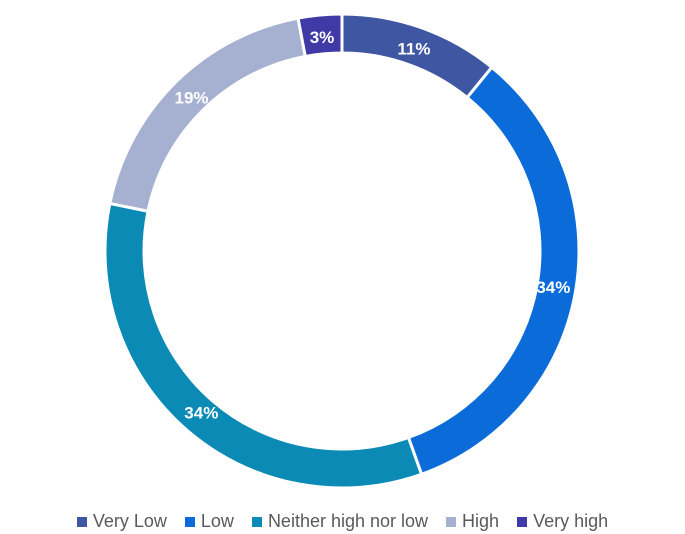 The image size is (685, 534). I want to click on legend-label: Neither high nor low, so click(348, 521).